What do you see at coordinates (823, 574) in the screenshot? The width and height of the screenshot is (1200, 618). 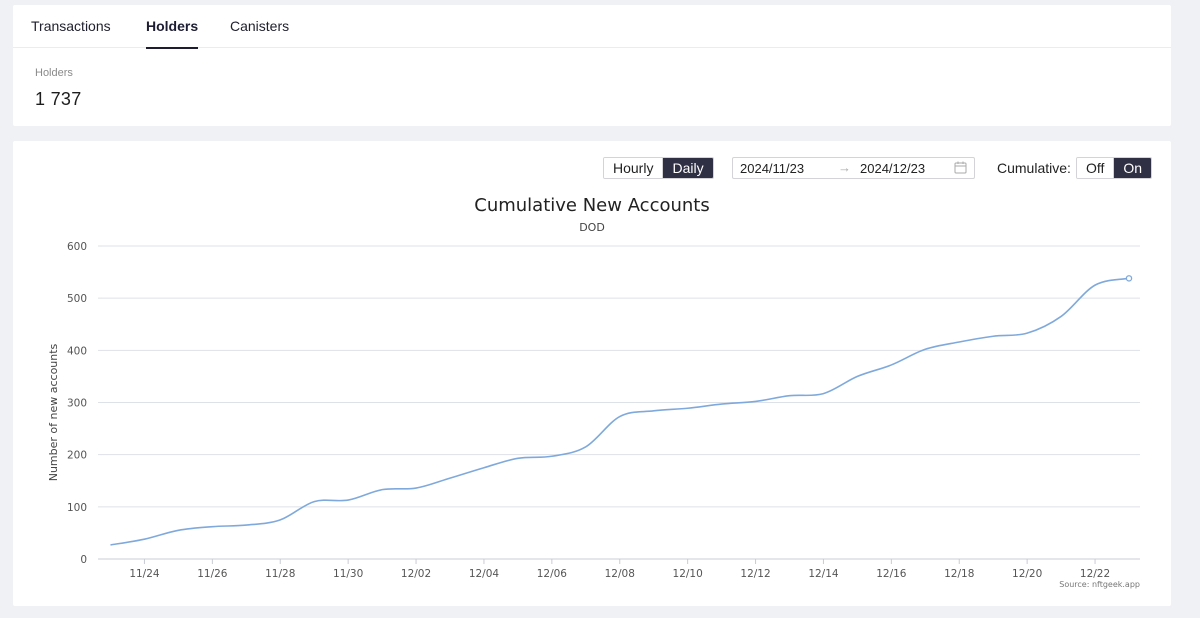 I see `x-tick-label: 12/14` at bounding box center [823, 574].